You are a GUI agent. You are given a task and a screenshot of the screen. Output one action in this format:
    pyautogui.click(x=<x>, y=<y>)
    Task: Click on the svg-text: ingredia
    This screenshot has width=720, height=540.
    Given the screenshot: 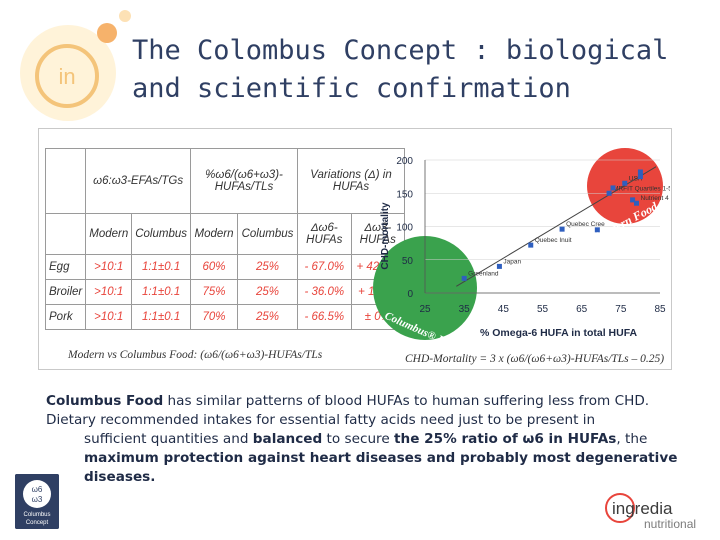 What is the action you would take?
    pyautogui.click(x=642, y=508)
    